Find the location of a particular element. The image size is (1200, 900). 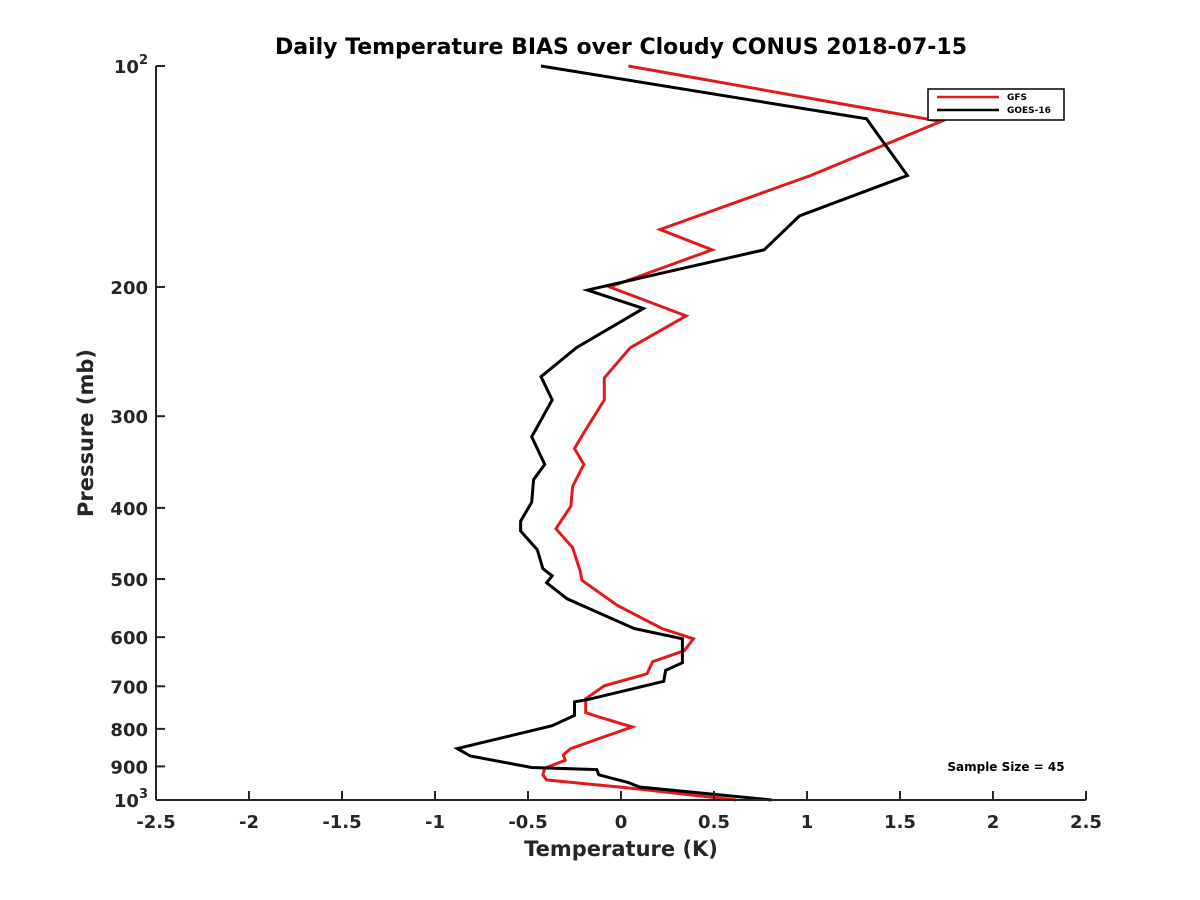

y-tick-label: 10² is located at coordinates (131, 65).